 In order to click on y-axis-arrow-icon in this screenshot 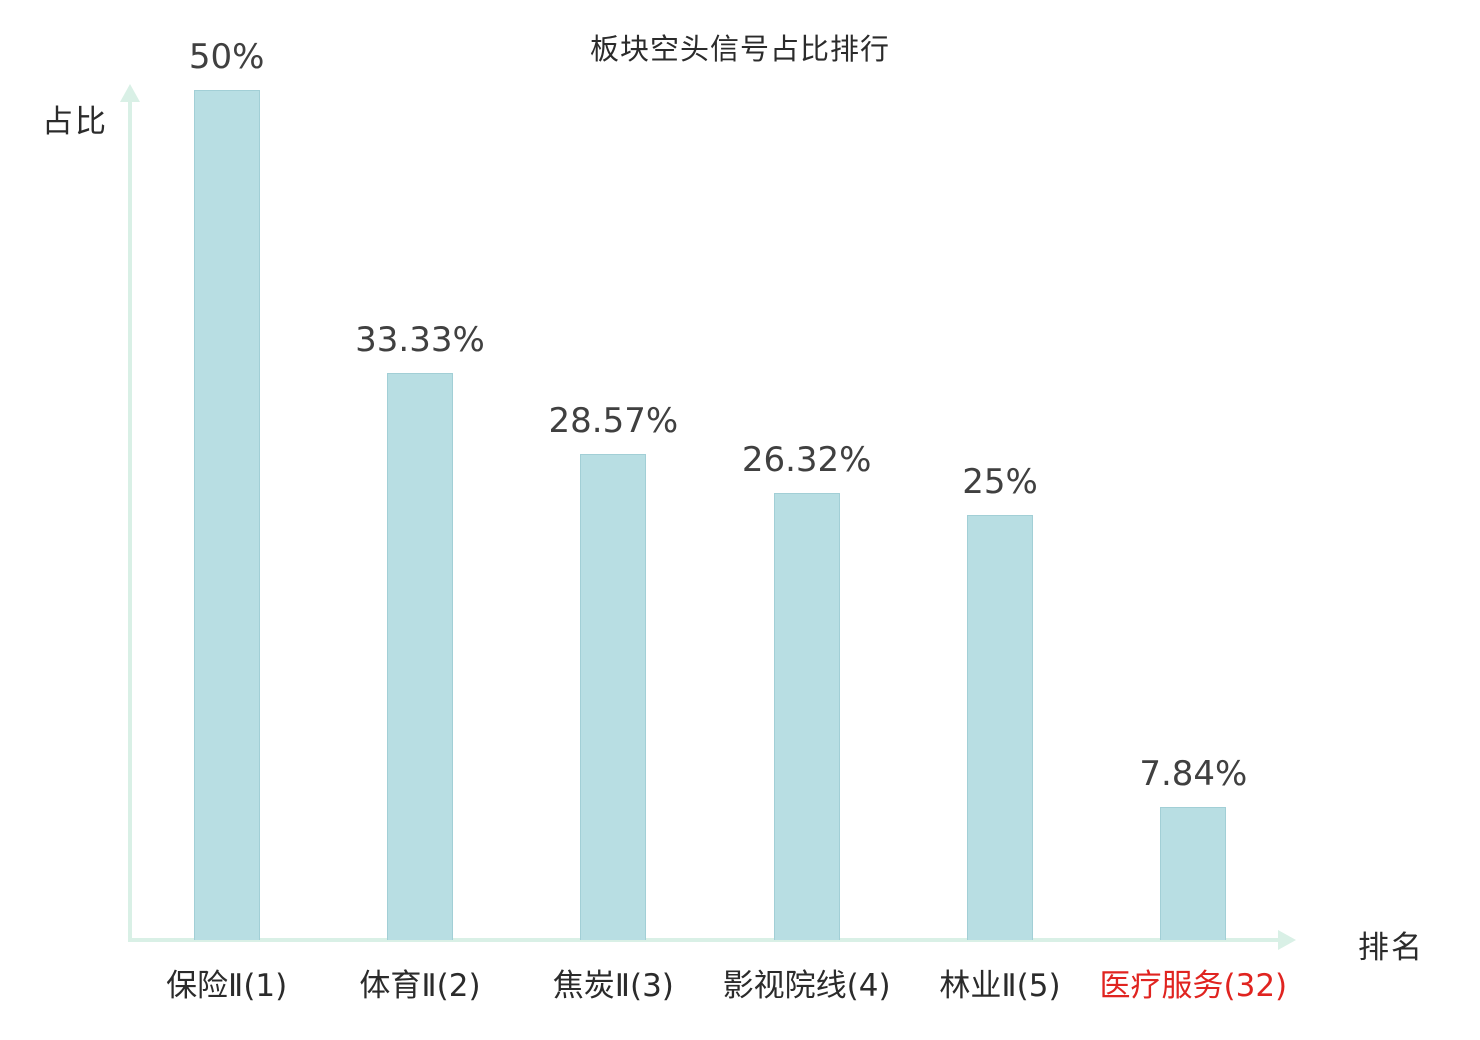, I will do `click(130, 93)`.